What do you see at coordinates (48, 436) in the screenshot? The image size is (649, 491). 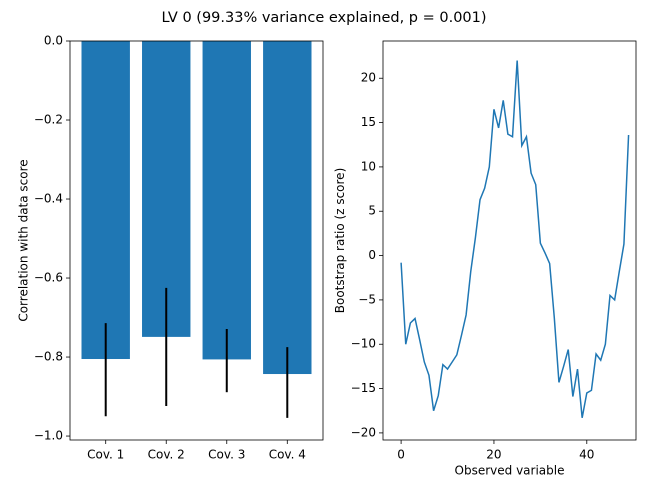 I see `y-tick-label: −1.0` at bounding box center [48, 436].